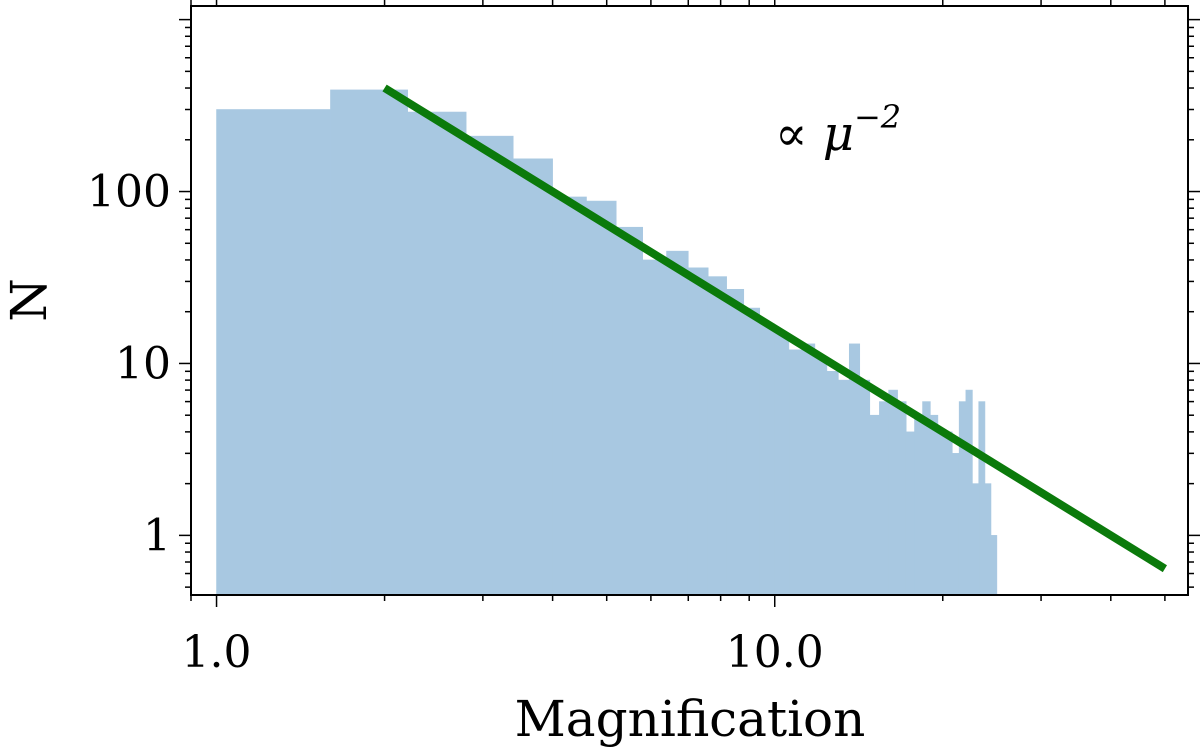 This screenshot has height=753, width=1200. What do you see at coordinates (143, 363) in the screenshot?
I see `y-tick-label: 10` at bounding box center [143, 363].